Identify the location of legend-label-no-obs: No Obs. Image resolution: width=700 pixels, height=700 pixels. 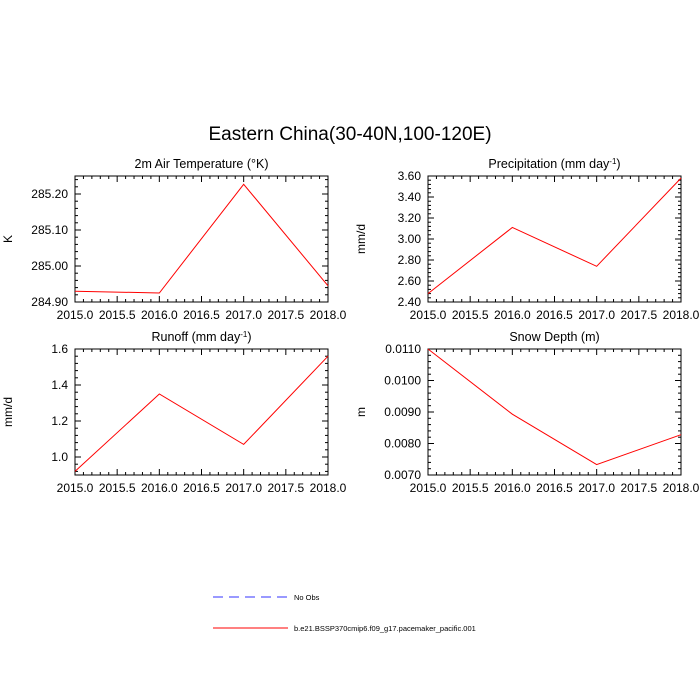
(307, 597).